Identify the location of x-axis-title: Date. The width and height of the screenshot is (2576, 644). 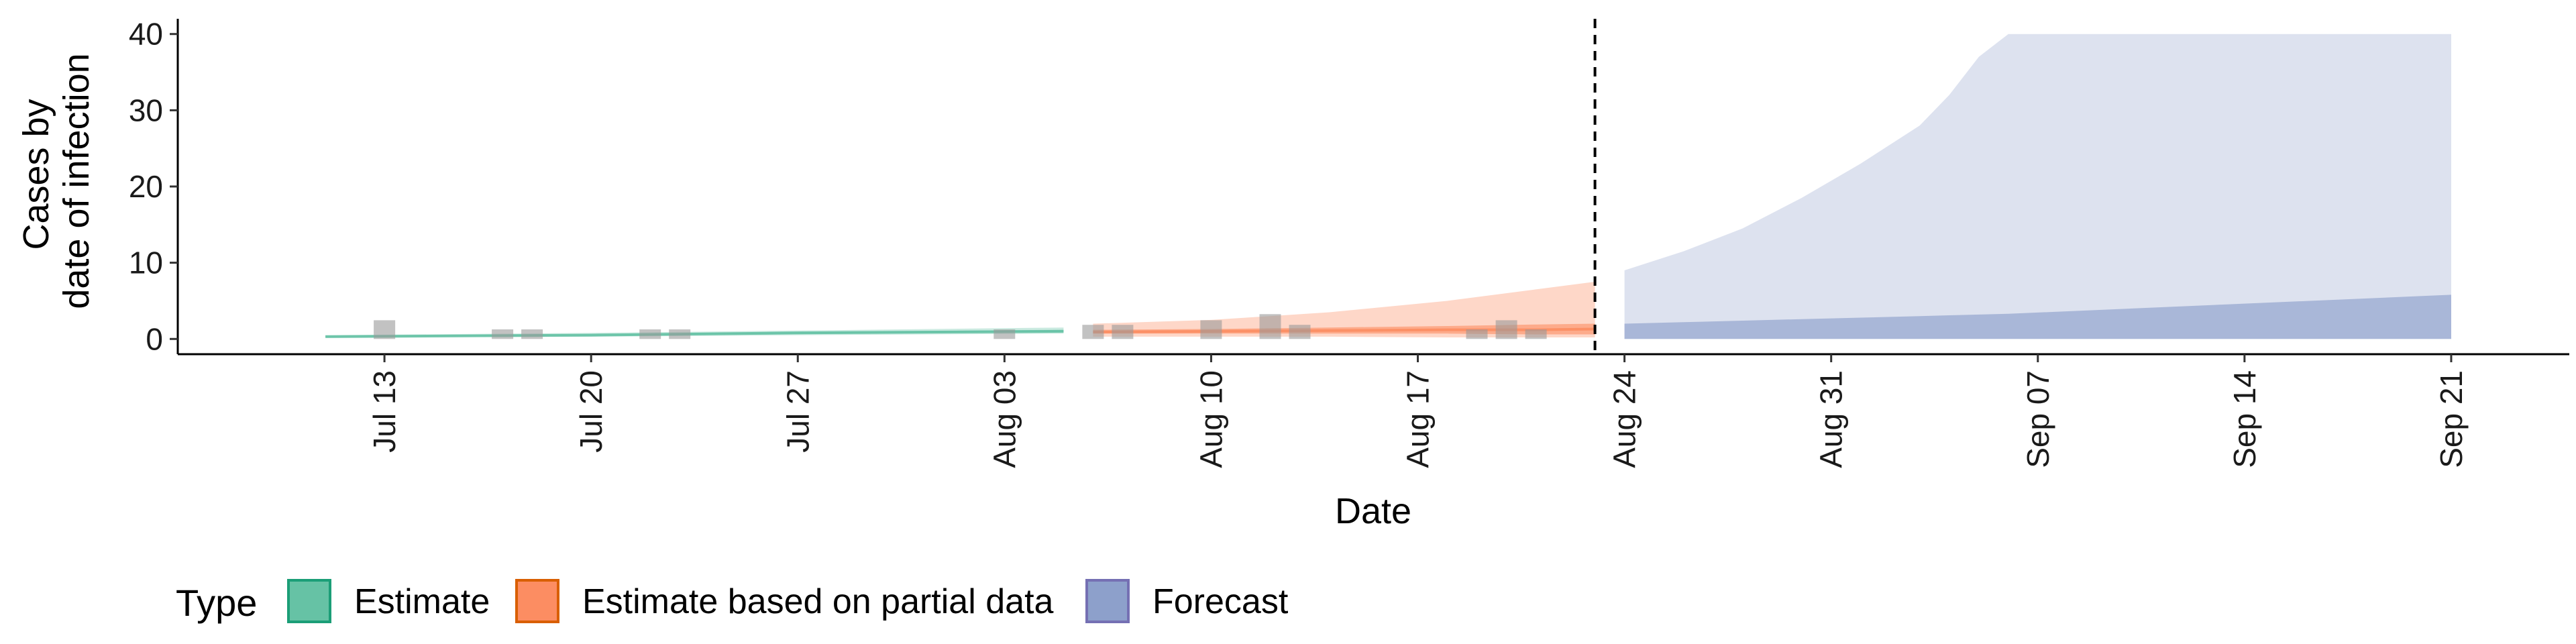
(1373, 511).